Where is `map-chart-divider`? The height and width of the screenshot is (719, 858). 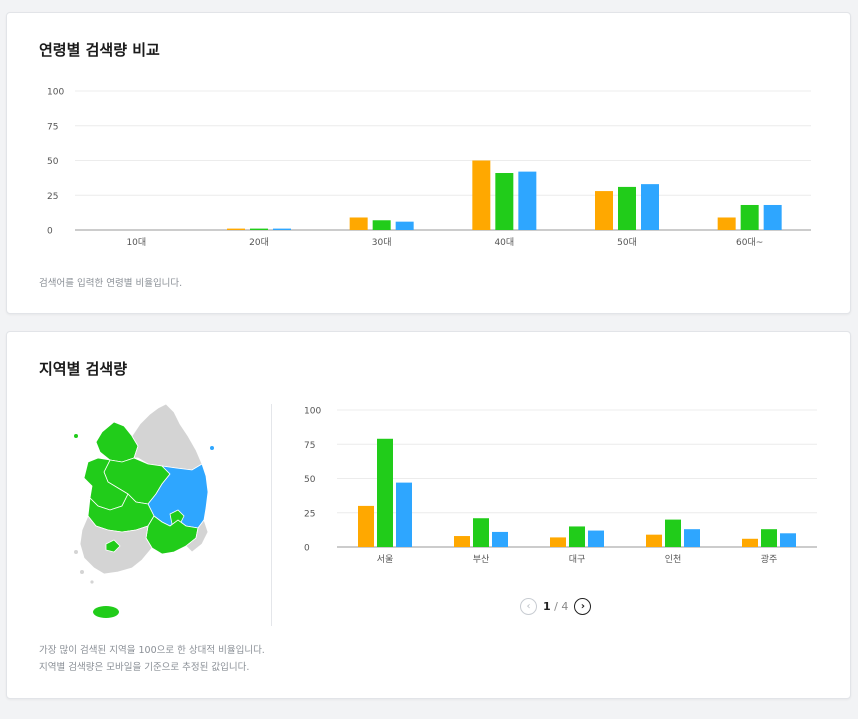 map-chart-divider is located at coordinates (271, 515).